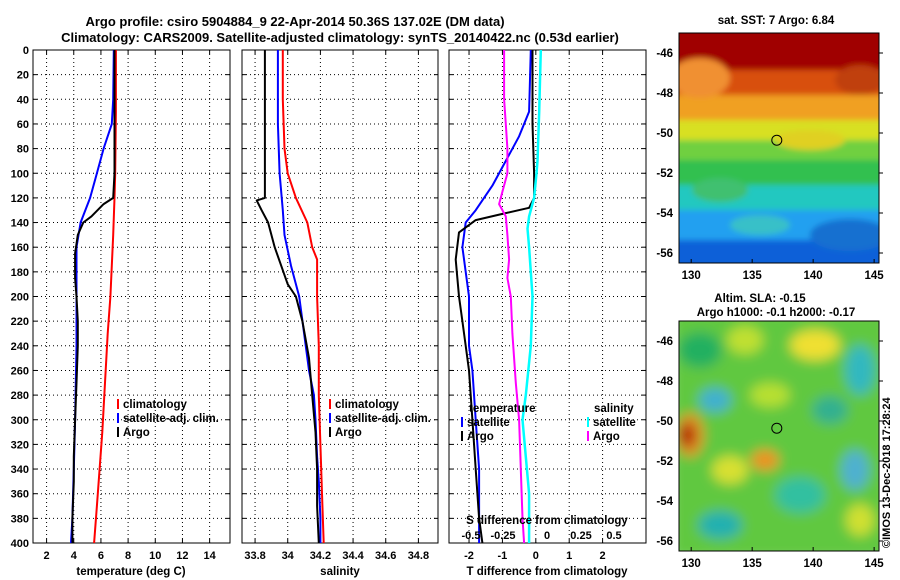  I want to click on x-tick-label-33.8: 33.8, so click(254, 556).